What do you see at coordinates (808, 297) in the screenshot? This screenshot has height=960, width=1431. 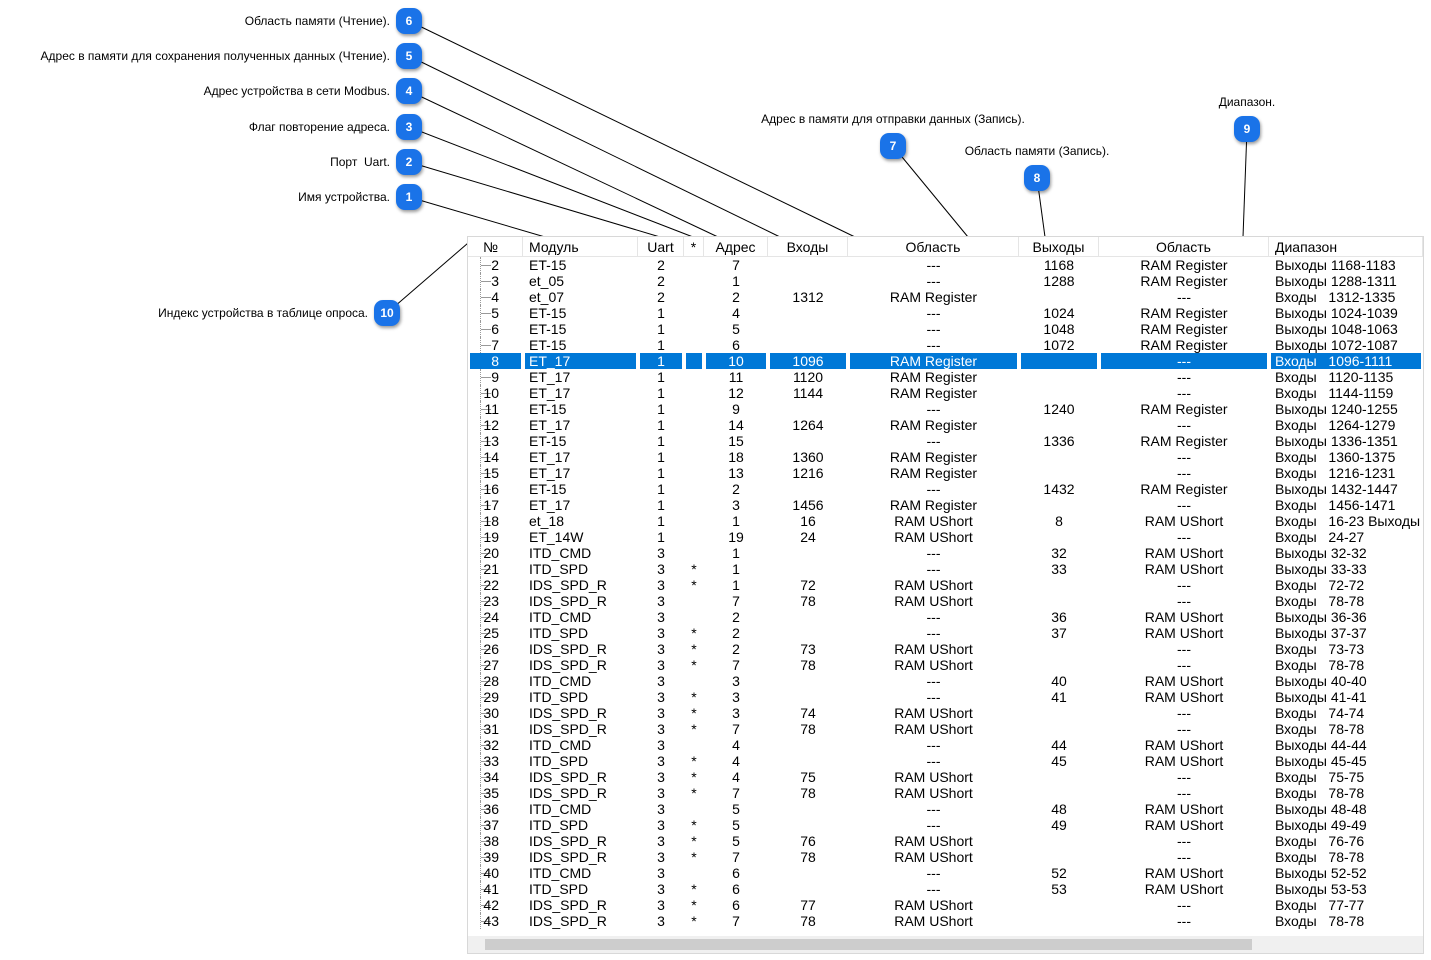 I see `table-cell: 1312` at bounding box center [808, 297].